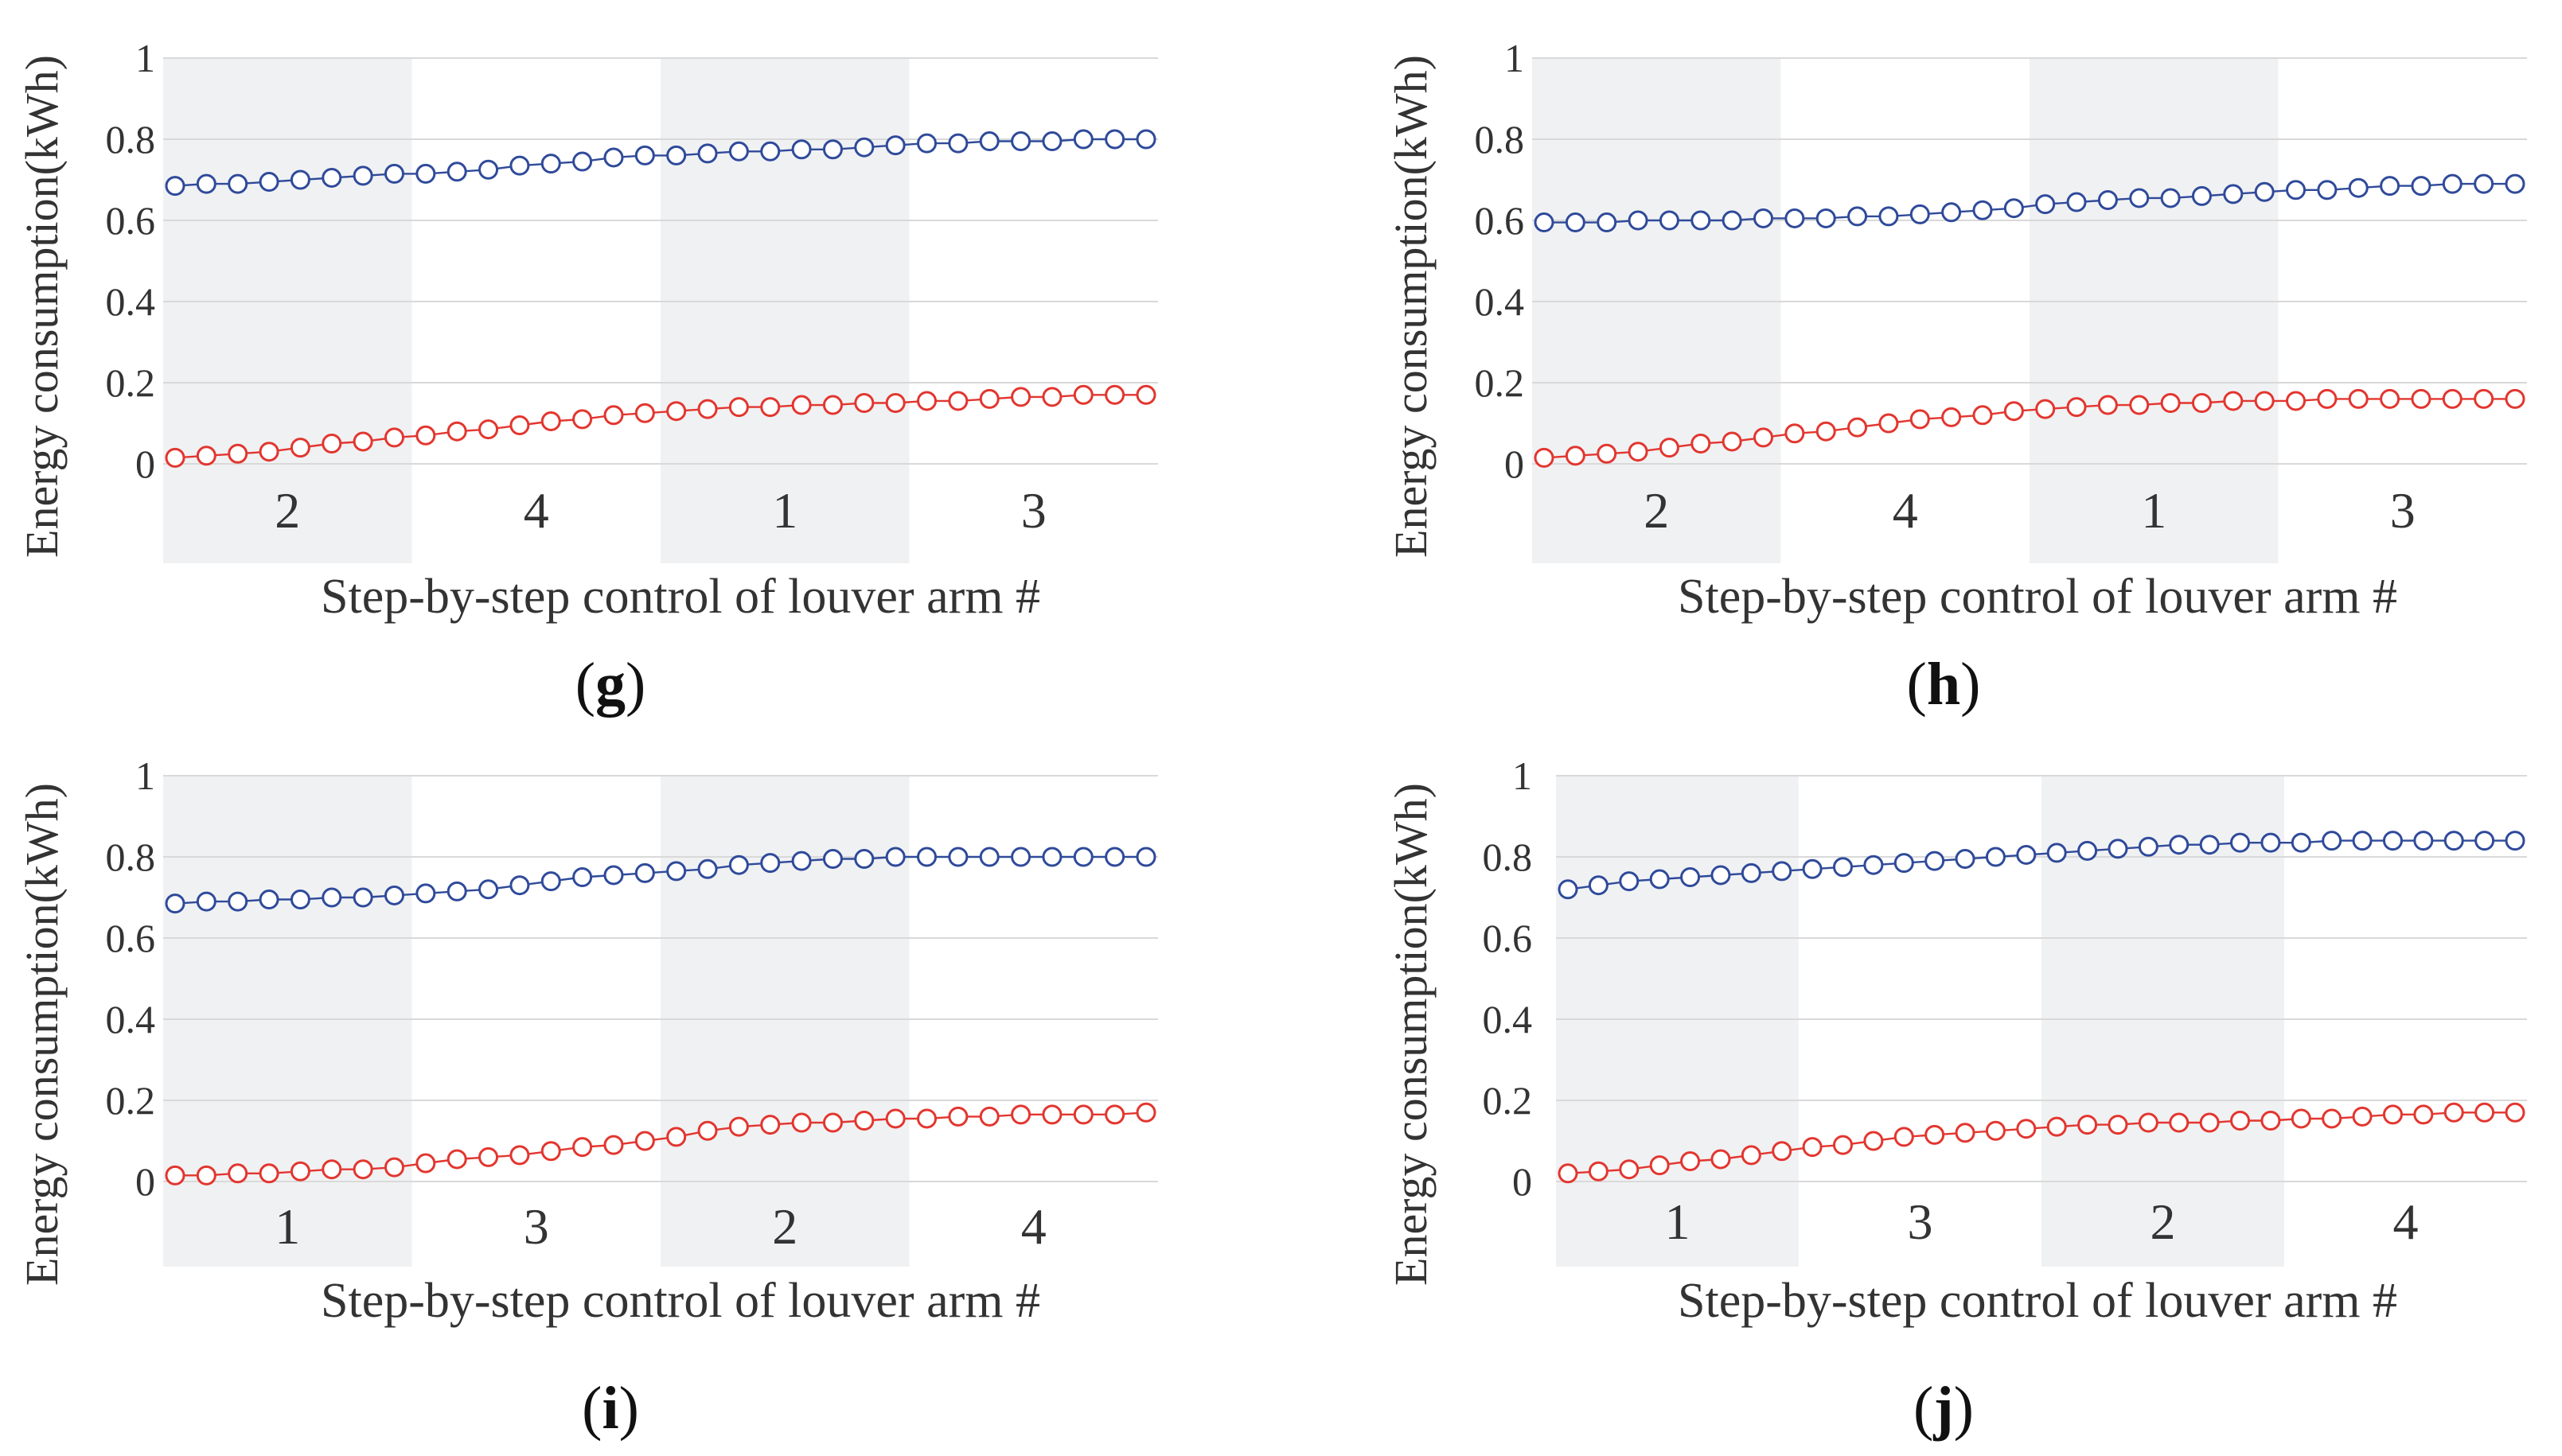  I want to click on panel-i-xlabel: Step-by-step control of louver arm #, so click(680, 1301).